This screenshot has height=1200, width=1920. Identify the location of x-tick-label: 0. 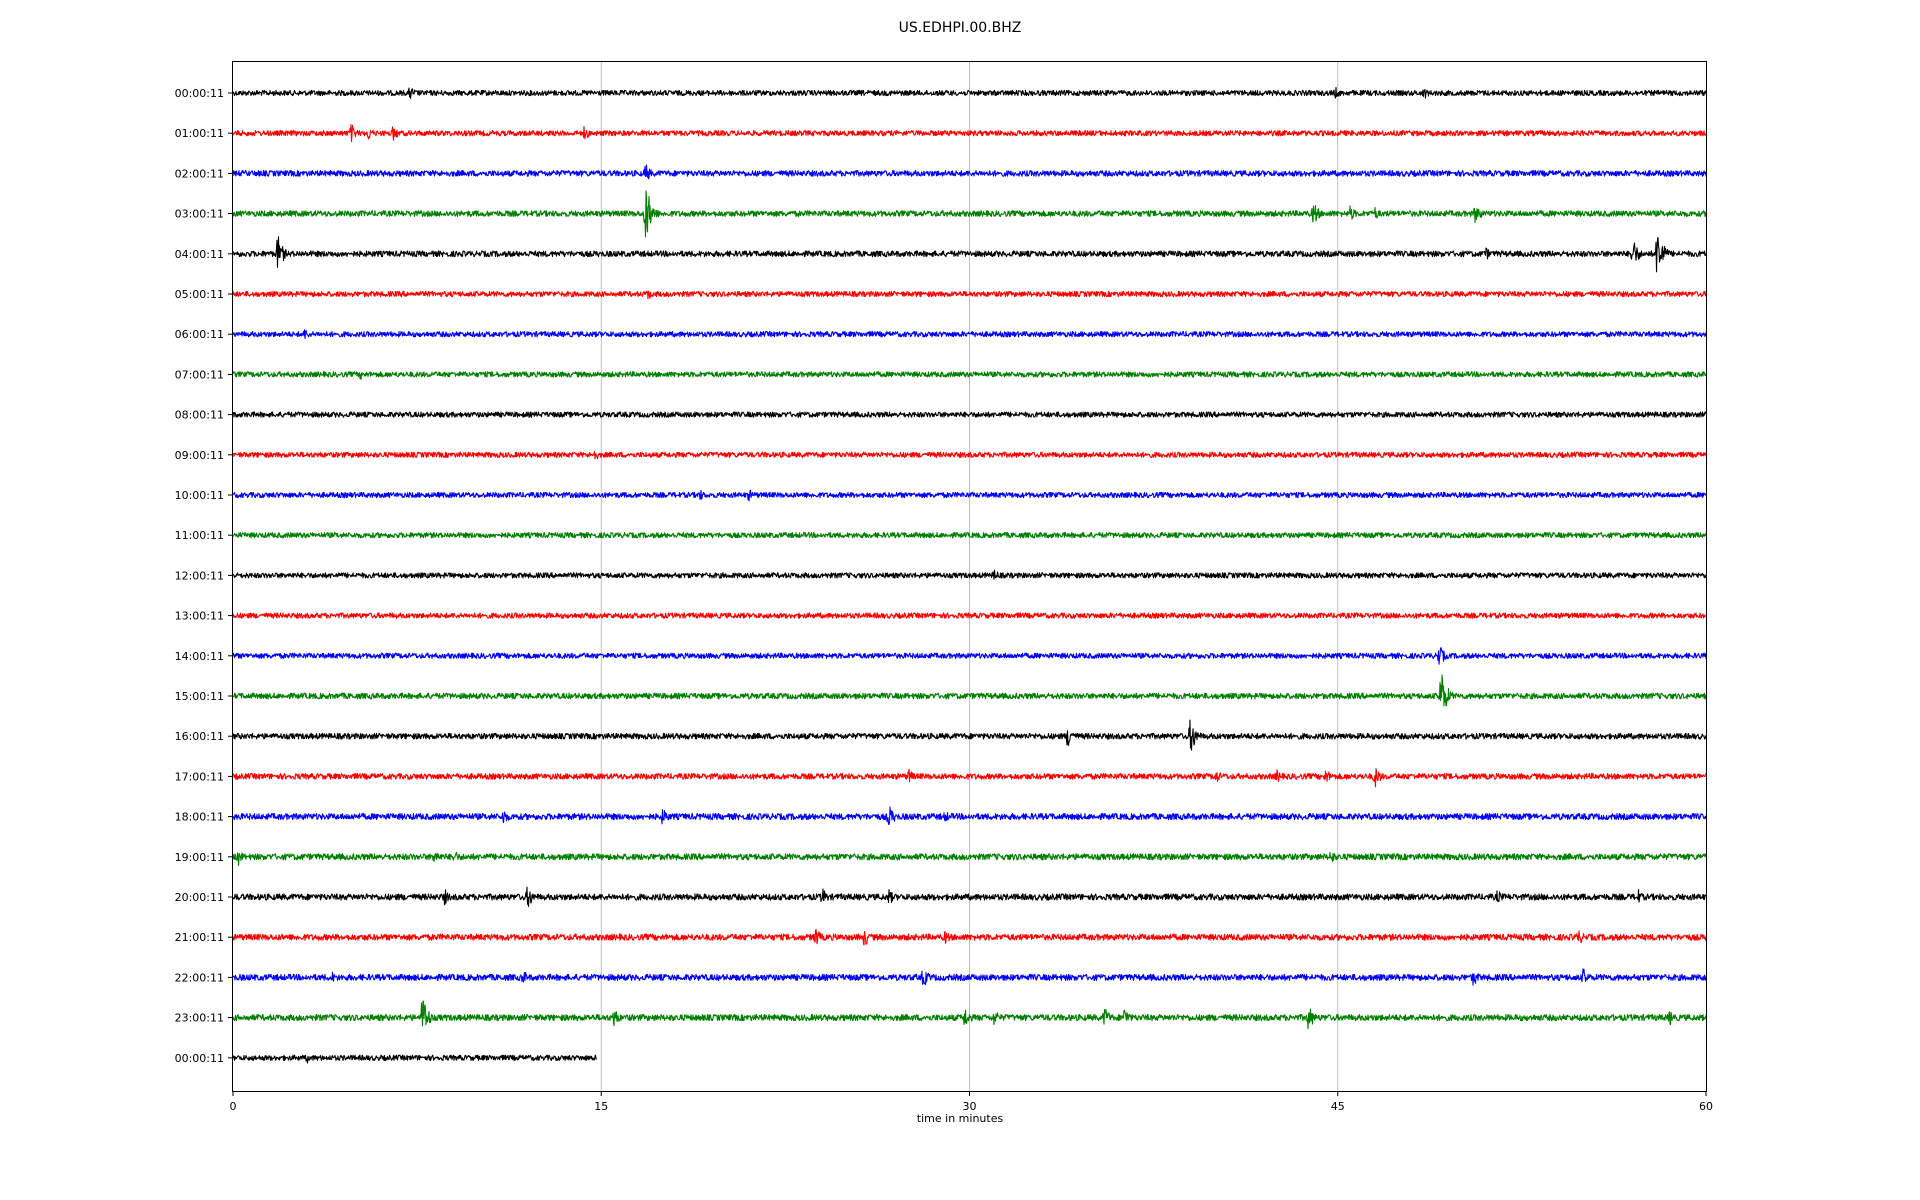
(233, 1106).